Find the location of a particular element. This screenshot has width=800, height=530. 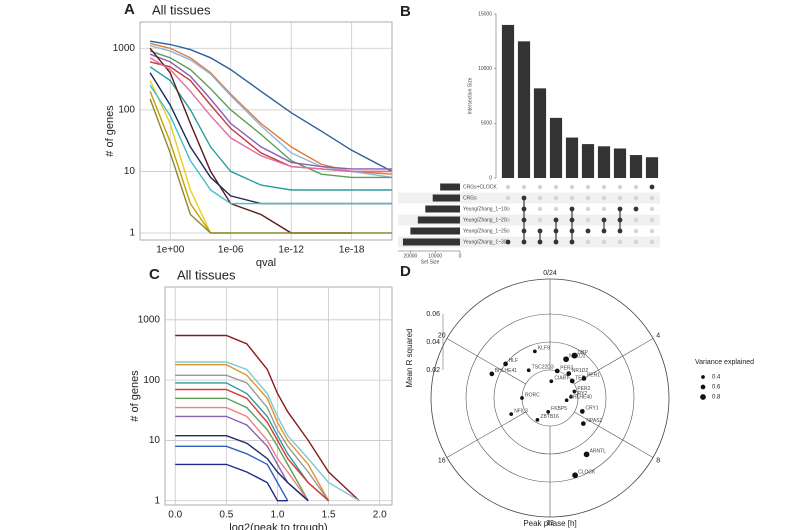

gene-label: CIART is located at coordinates (561, 379).